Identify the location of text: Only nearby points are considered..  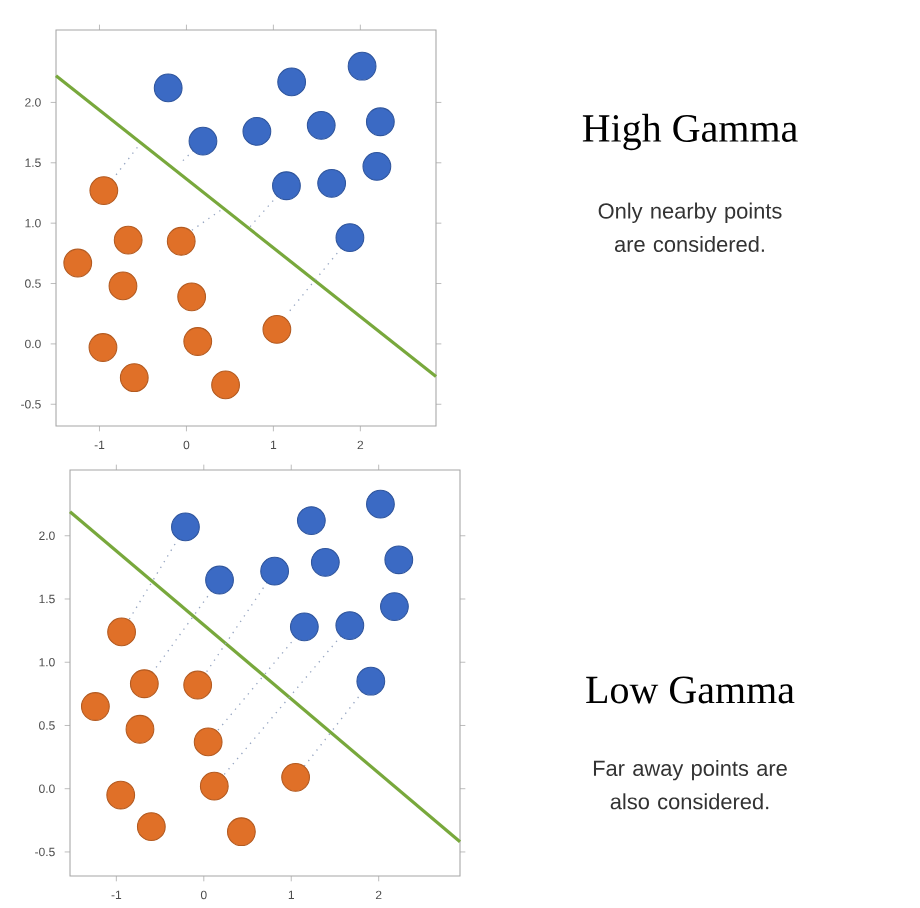
(690, 227).